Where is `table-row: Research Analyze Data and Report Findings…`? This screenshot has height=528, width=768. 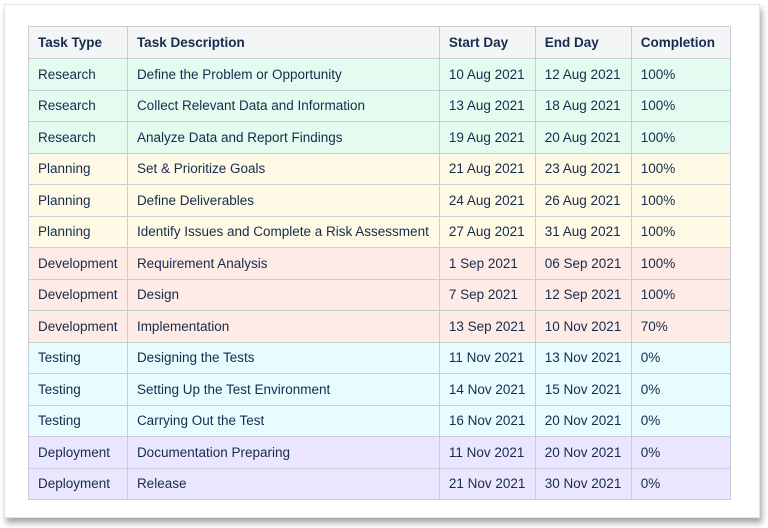
table-row: Research Analyze Data and Report Findings… is located at coordinates (380, 137).